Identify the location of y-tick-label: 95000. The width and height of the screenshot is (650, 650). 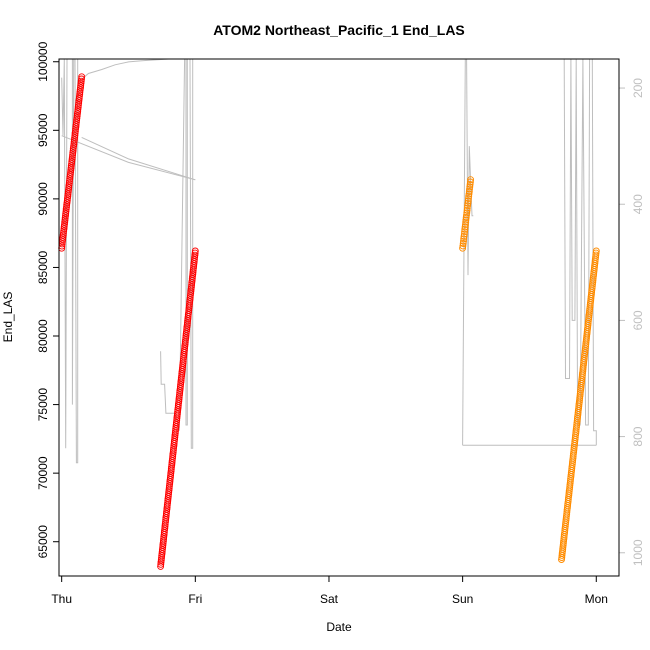
(43, 130).